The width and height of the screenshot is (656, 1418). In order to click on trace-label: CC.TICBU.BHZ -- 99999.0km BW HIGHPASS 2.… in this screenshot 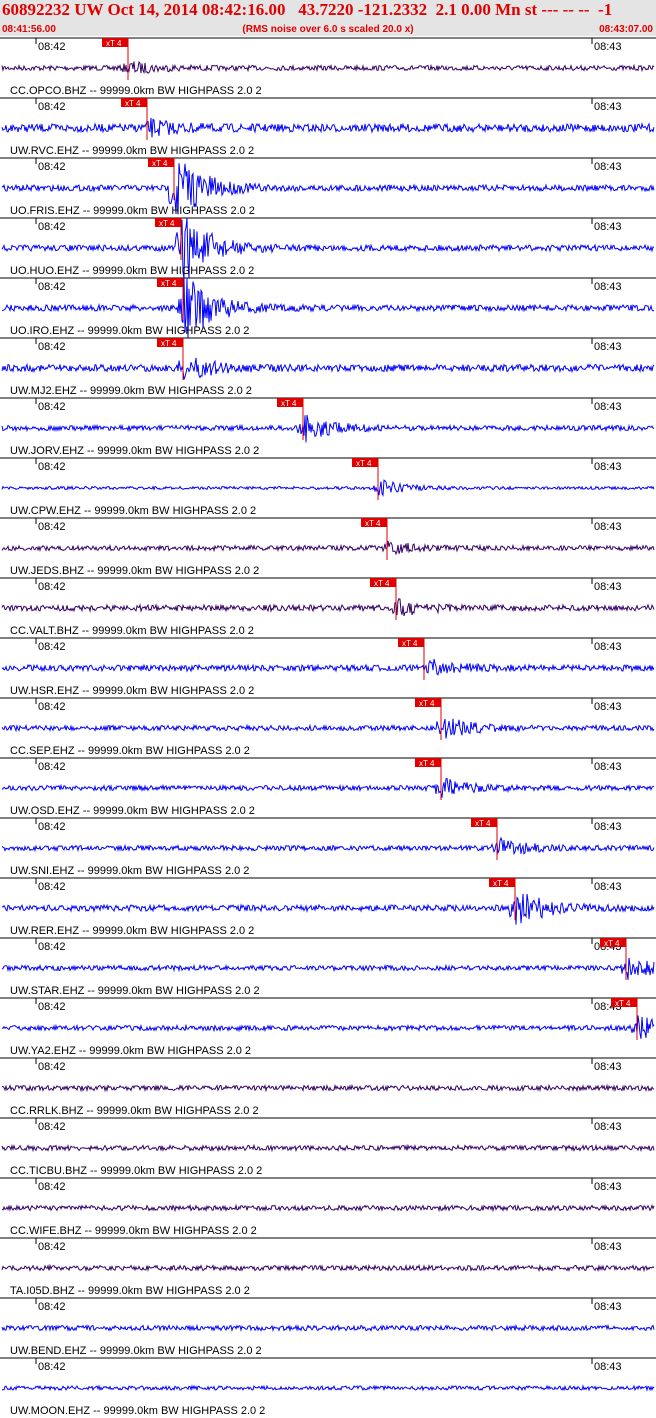, I will do `click(136, 1171)`.